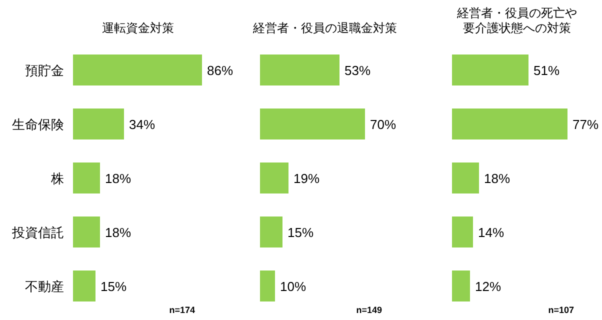 The image size is (602, 320). Describe the element at coordinates (488, 286) in the screenshot. I see `data-label: 12%` at that location.